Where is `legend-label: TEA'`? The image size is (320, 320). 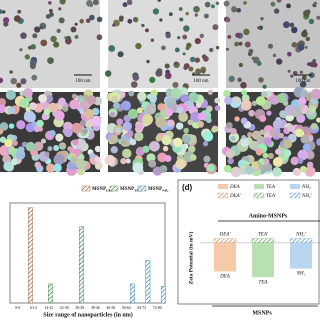
legend-label: TEA' is located at coordinates (271, 196).